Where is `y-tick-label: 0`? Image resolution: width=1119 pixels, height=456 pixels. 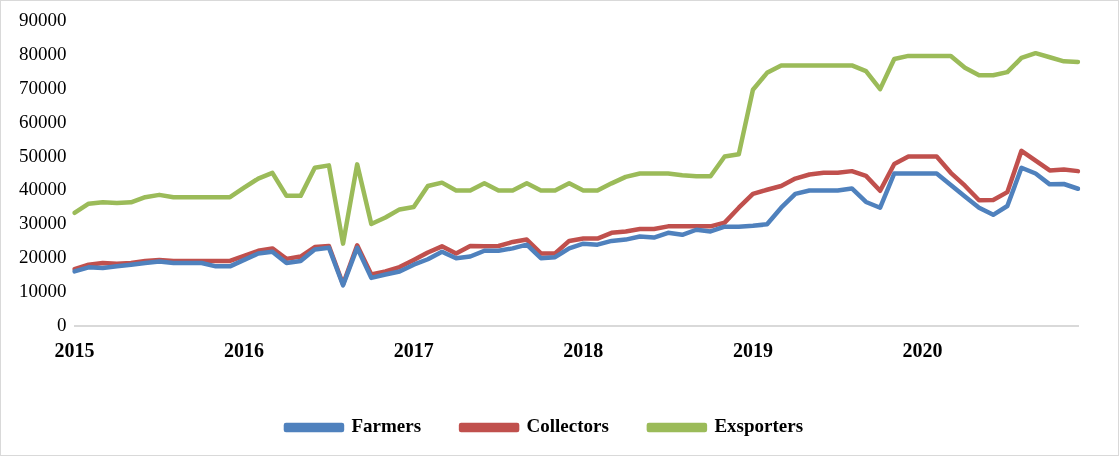 y-tick-label: 0 is located at coordinates (62, 324).